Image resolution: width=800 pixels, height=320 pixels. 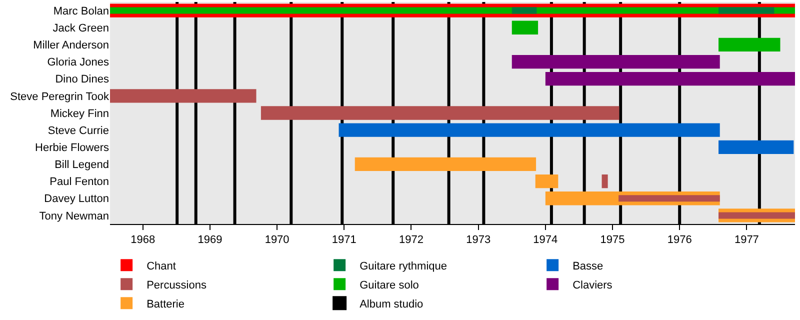 I want to click on legend-label: Album studio, so click(x=392, y=304).